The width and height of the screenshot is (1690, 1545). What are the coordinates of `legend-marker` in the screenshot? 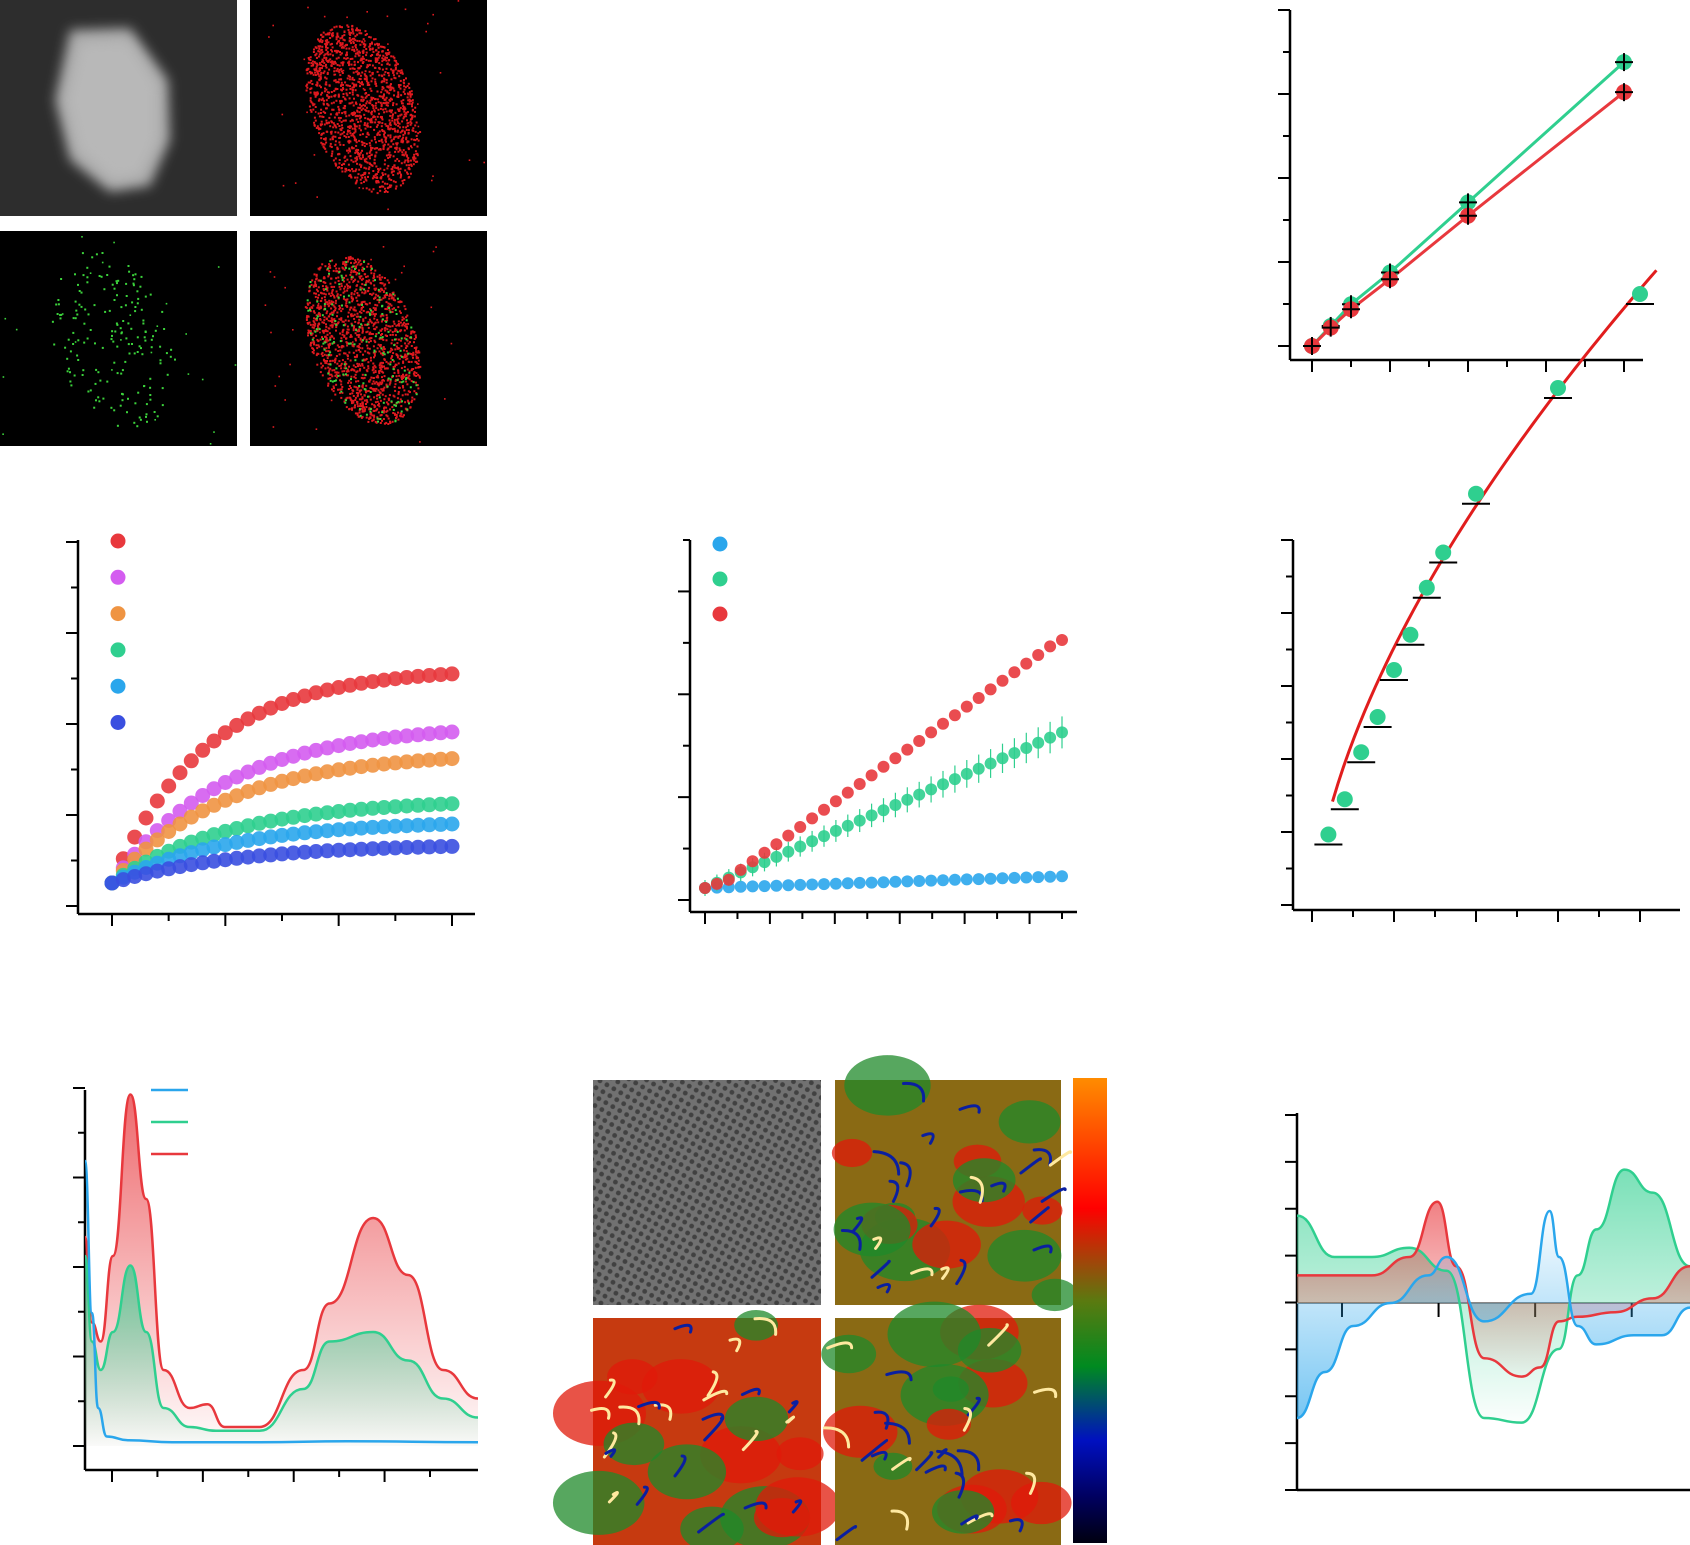 It's located at (118, 722).